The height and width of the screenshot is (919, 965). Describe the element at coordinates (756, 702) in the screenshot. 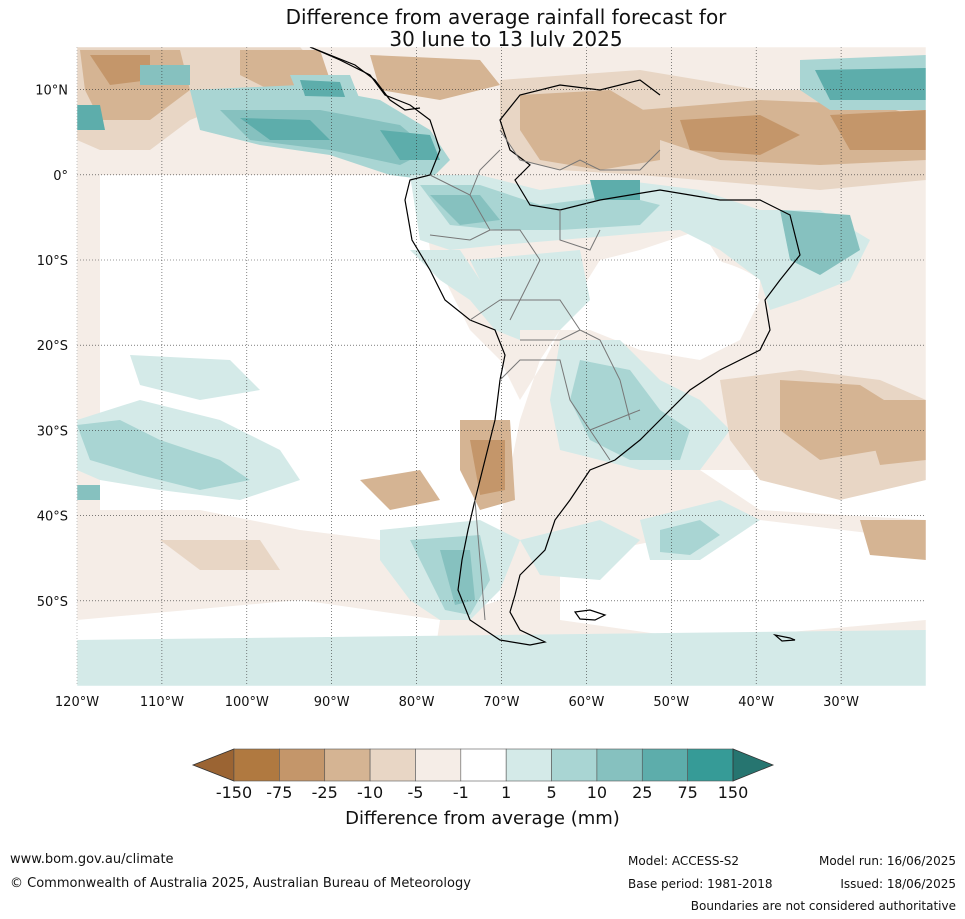

I see `longitude-label: 40°W` at that location.